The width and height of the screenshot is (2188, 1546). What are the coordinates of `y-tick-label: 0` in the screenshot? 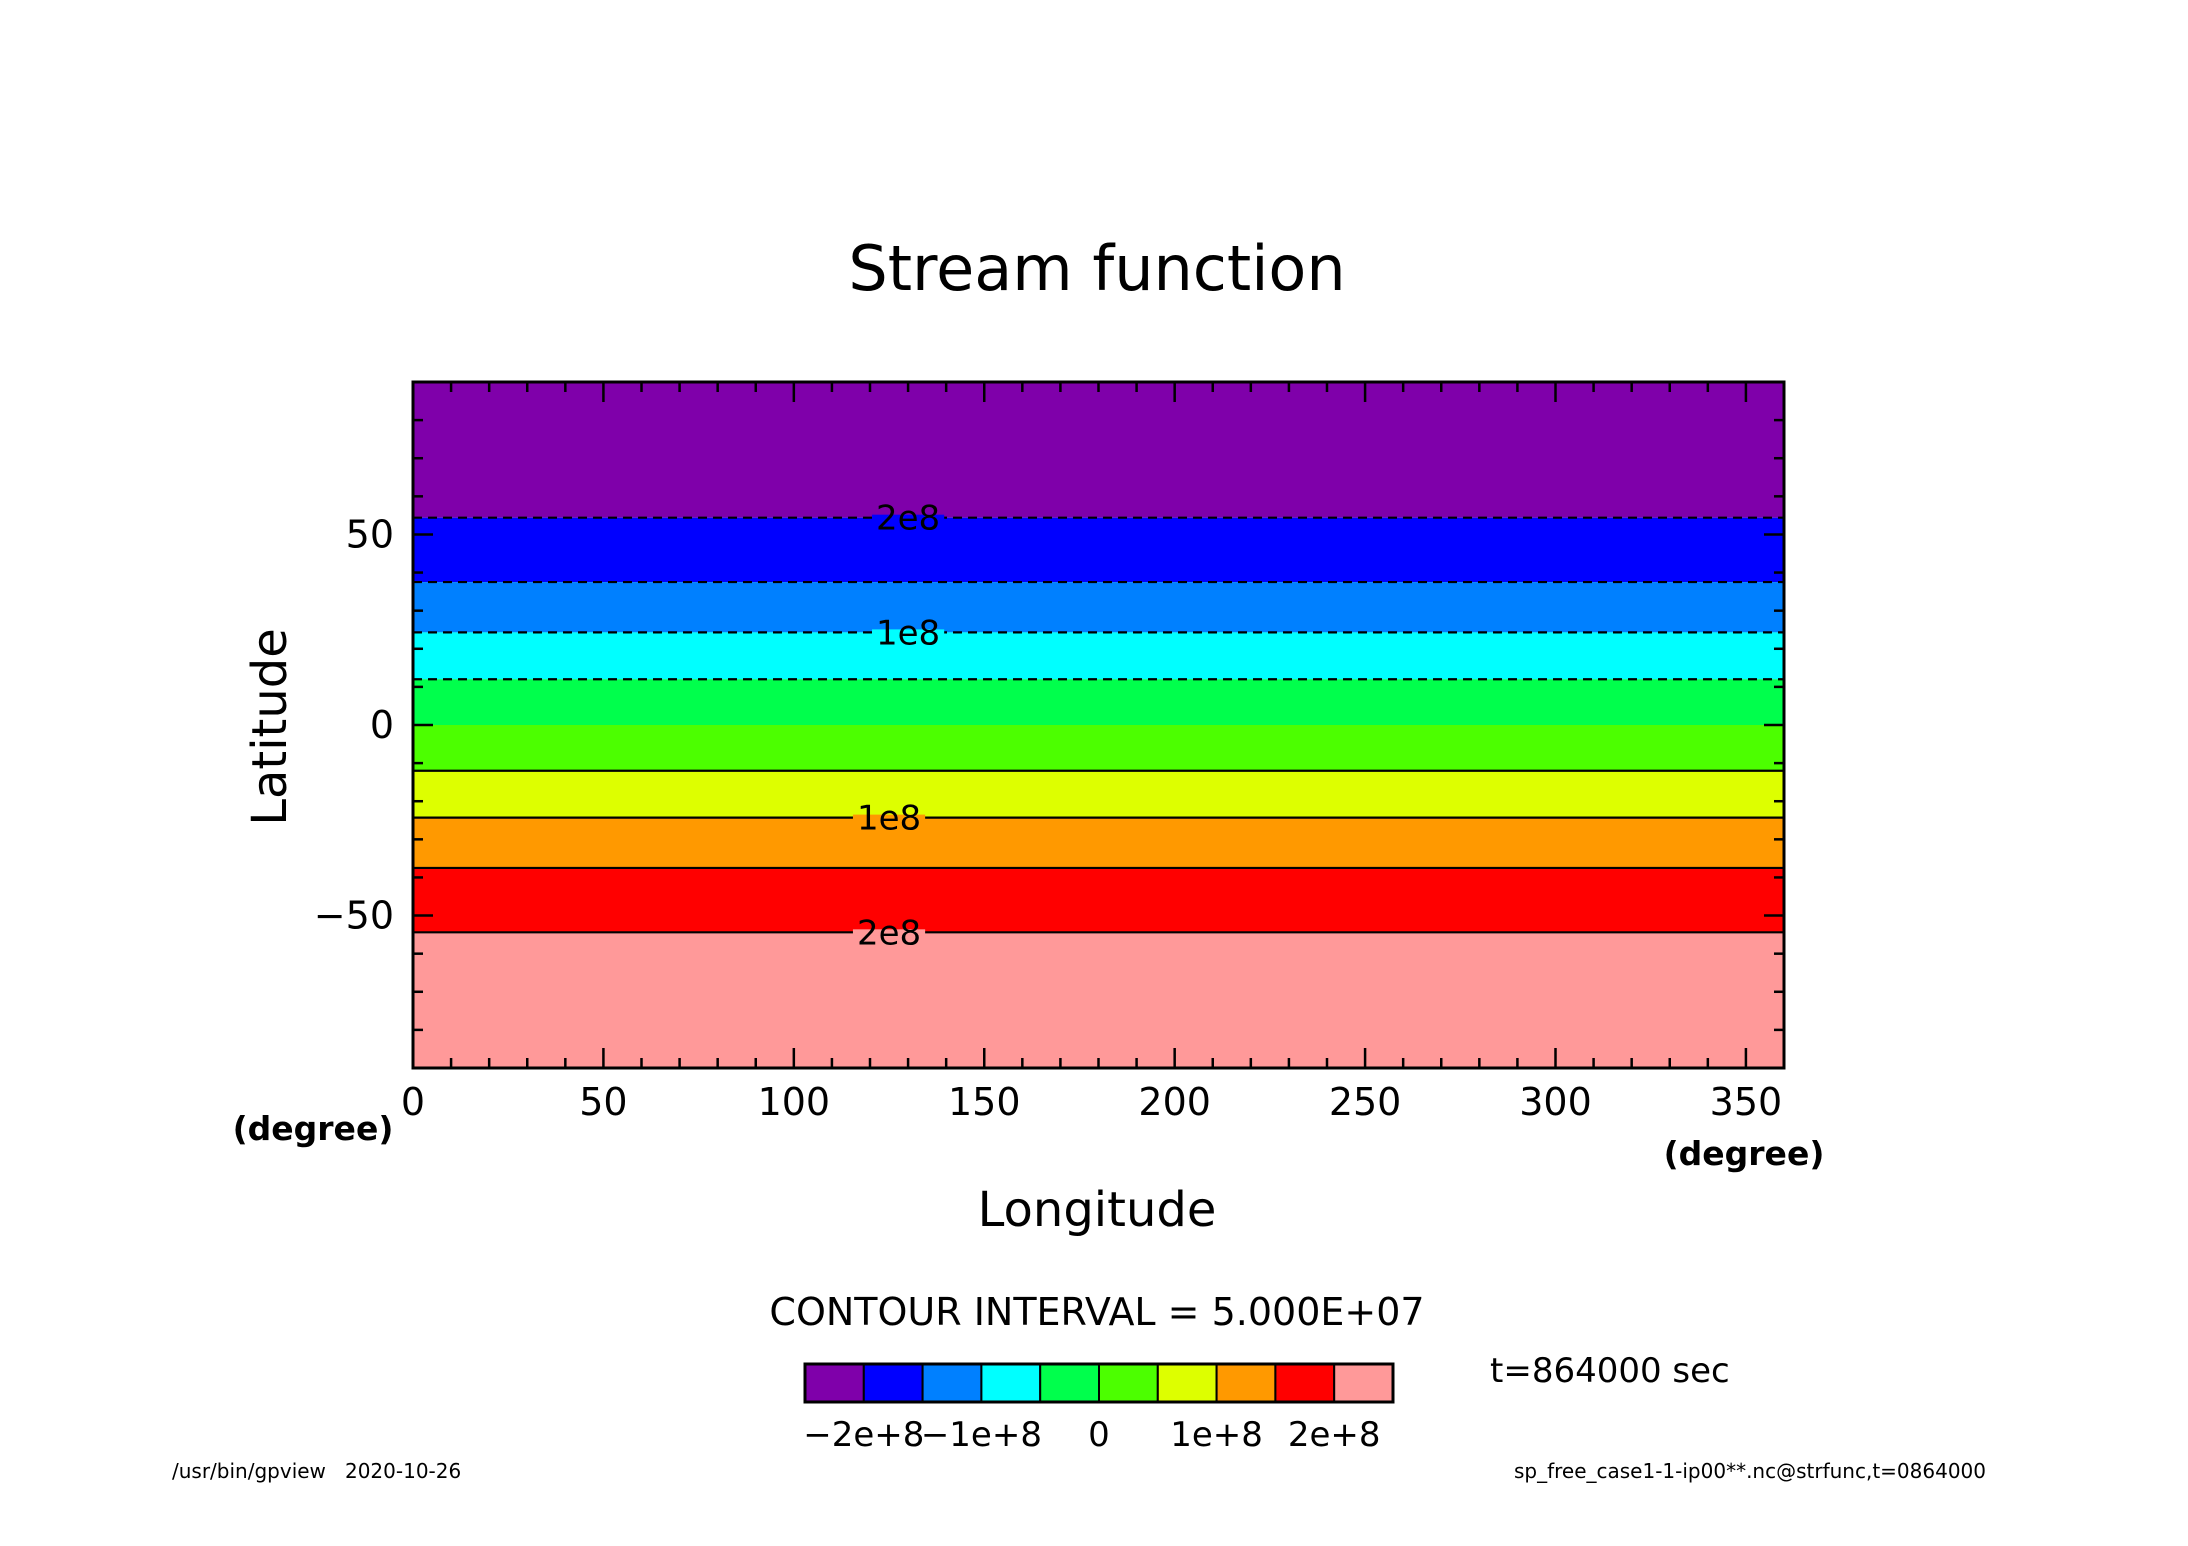 It's located at (382, 725).